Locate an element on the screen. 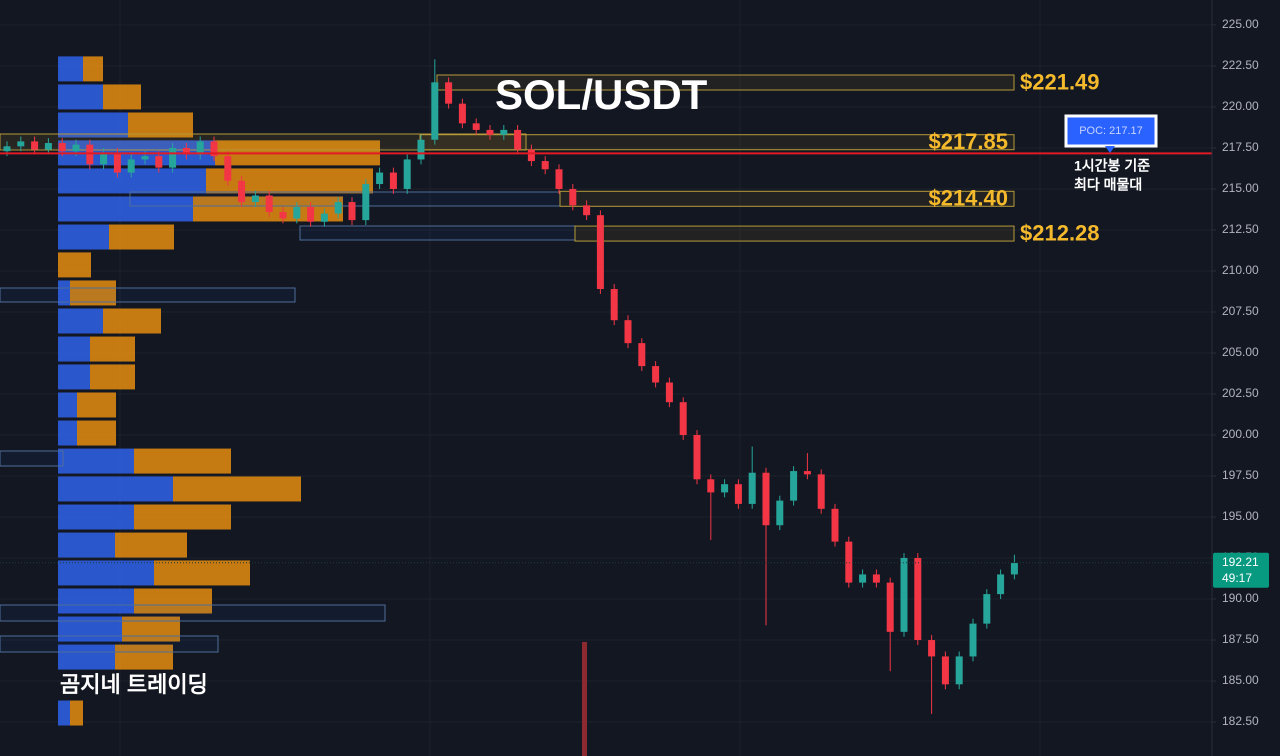  watermark: 곰지네 트레이딩 is located at coordinates (134, 684).